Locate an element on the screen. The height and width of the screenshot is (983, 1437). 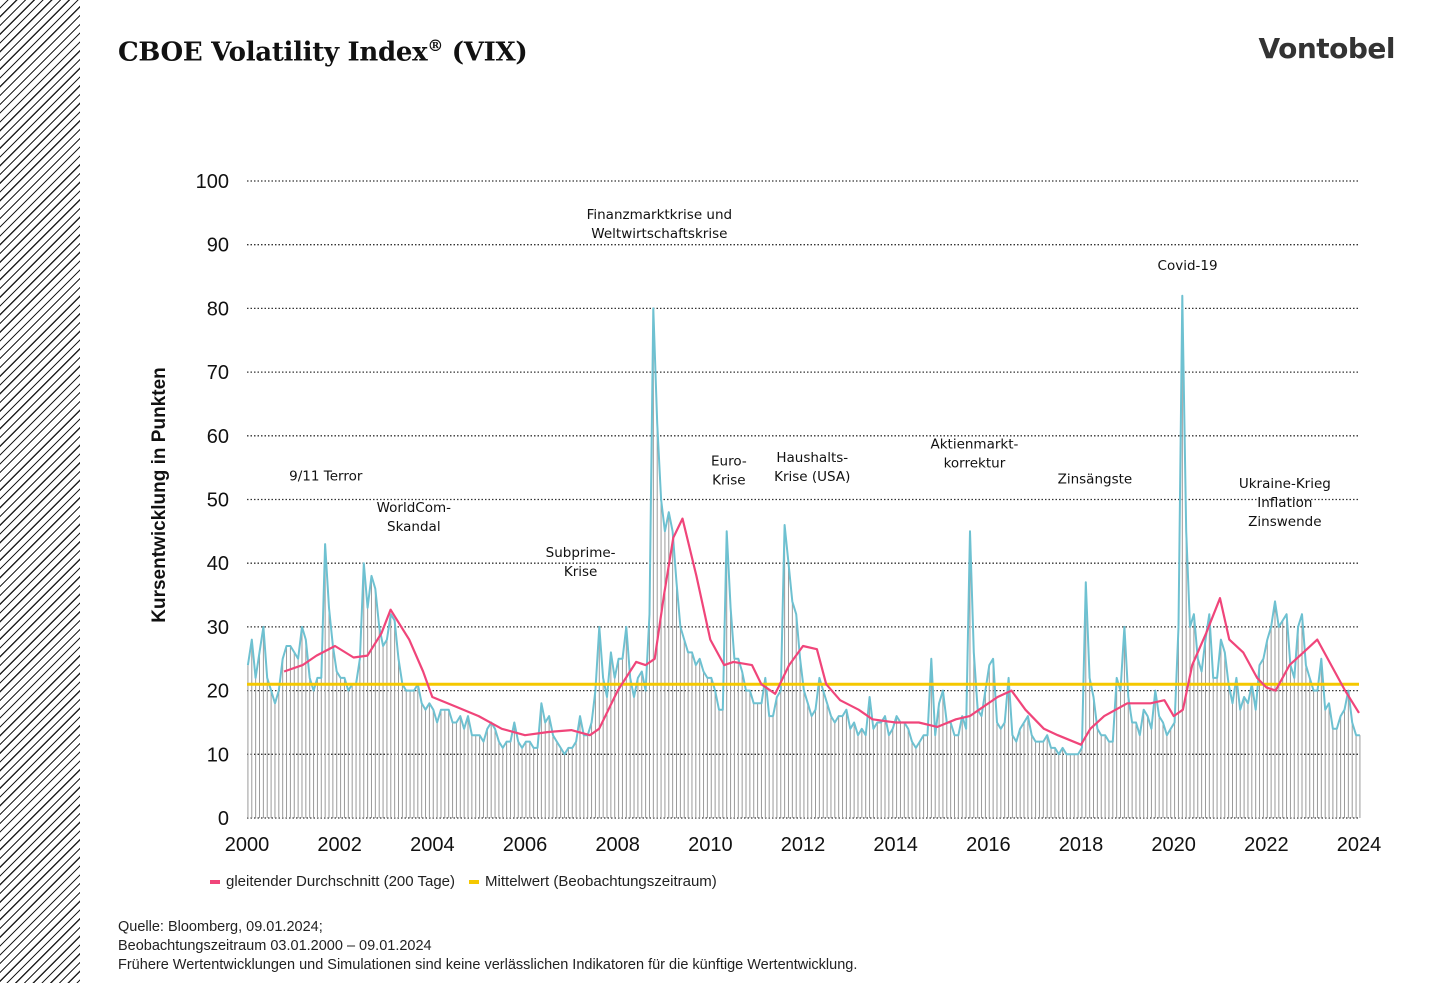
annotation-line: Euro- is located at coordinates (729, 462).